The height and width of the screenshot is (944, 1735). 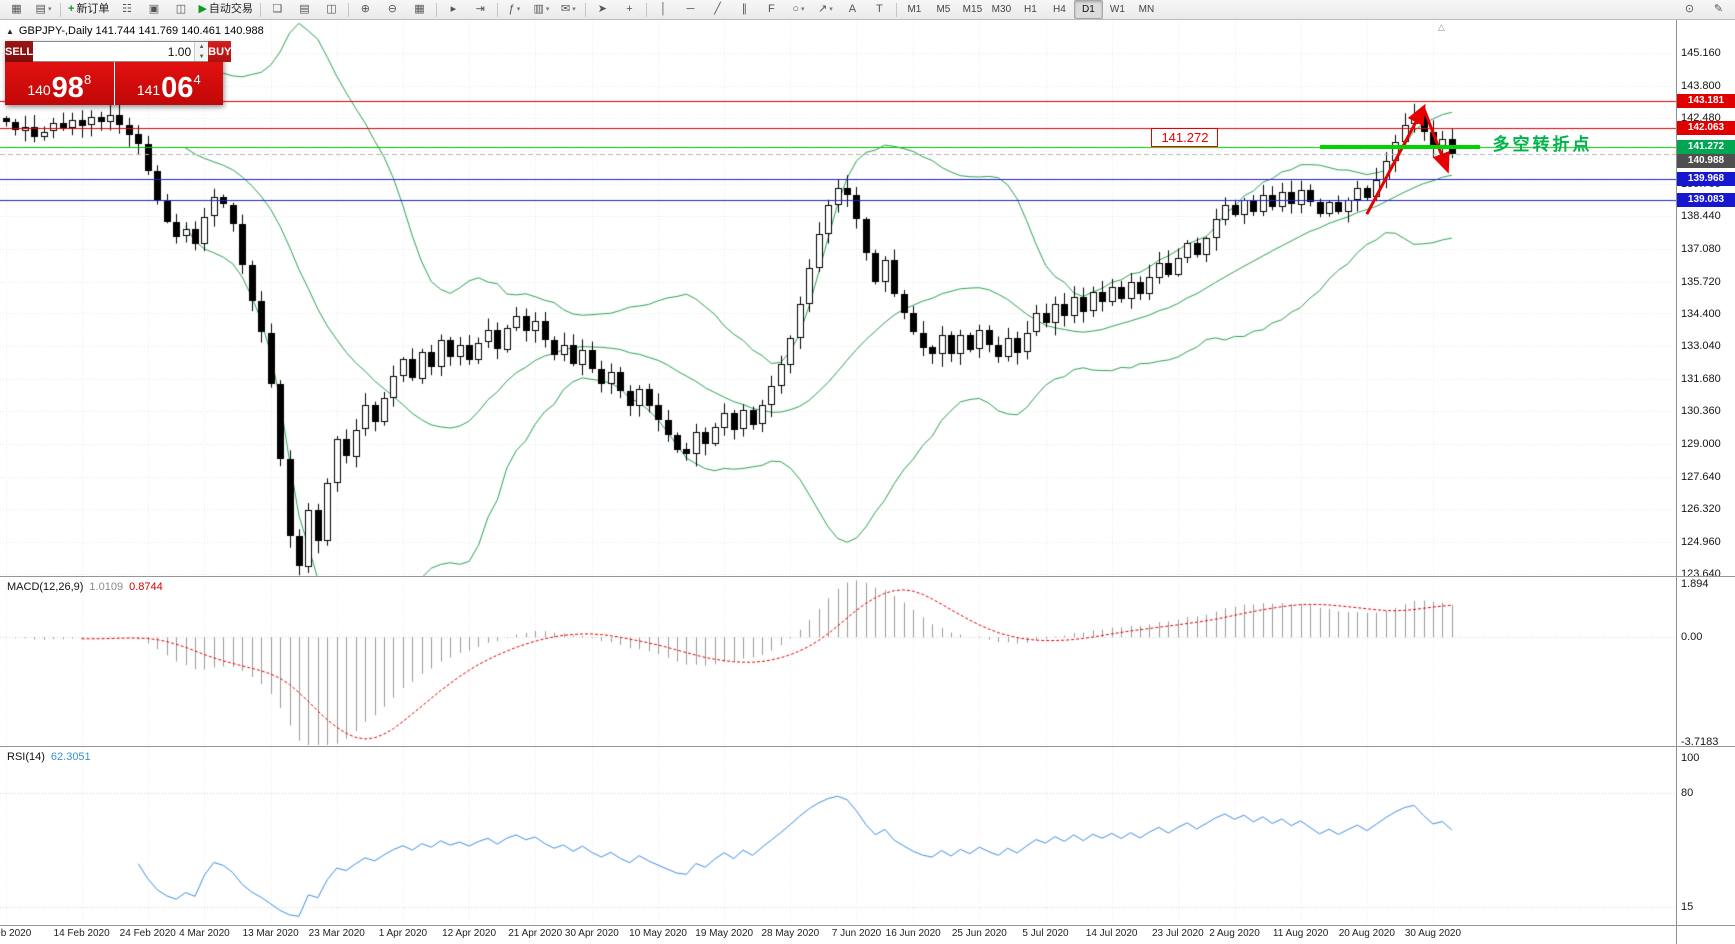 What do you see at coordinates (469, 933) in the screenshot?
I see `date-label: 12 Apr 2020` at bounding box center [469, 933].